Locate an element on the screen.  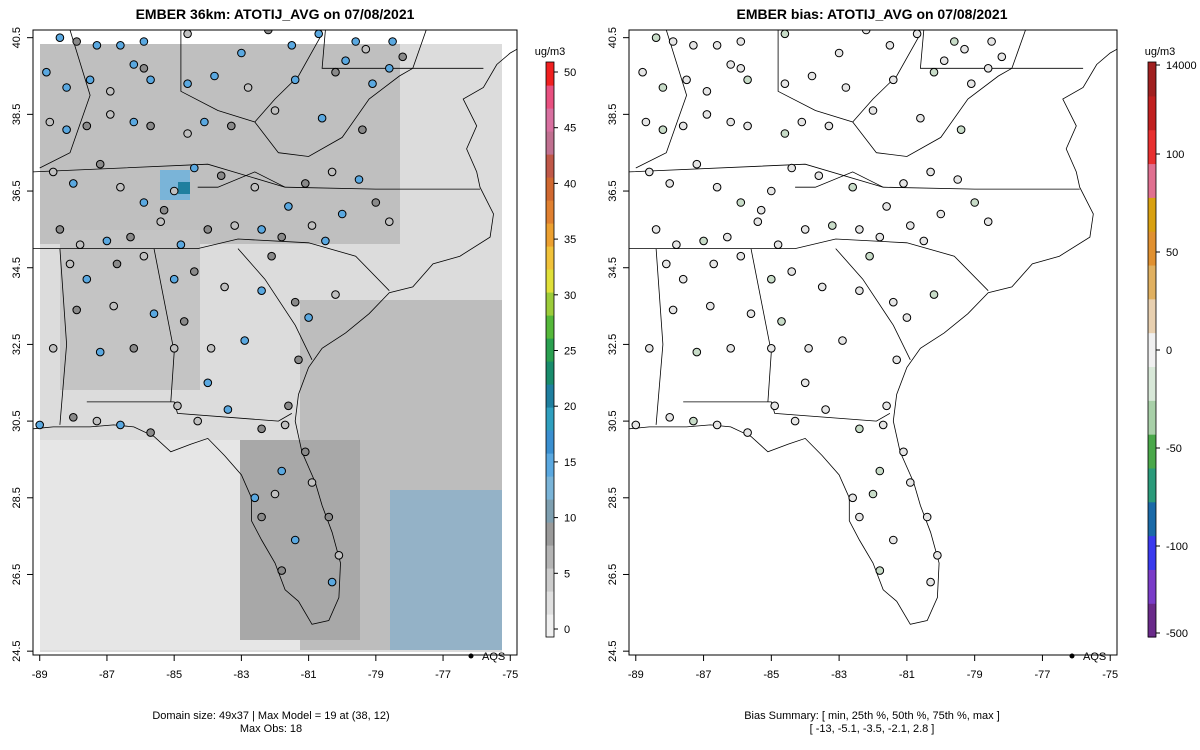
colorbar-tick-label: 10 is located at coordinates (570, 519).